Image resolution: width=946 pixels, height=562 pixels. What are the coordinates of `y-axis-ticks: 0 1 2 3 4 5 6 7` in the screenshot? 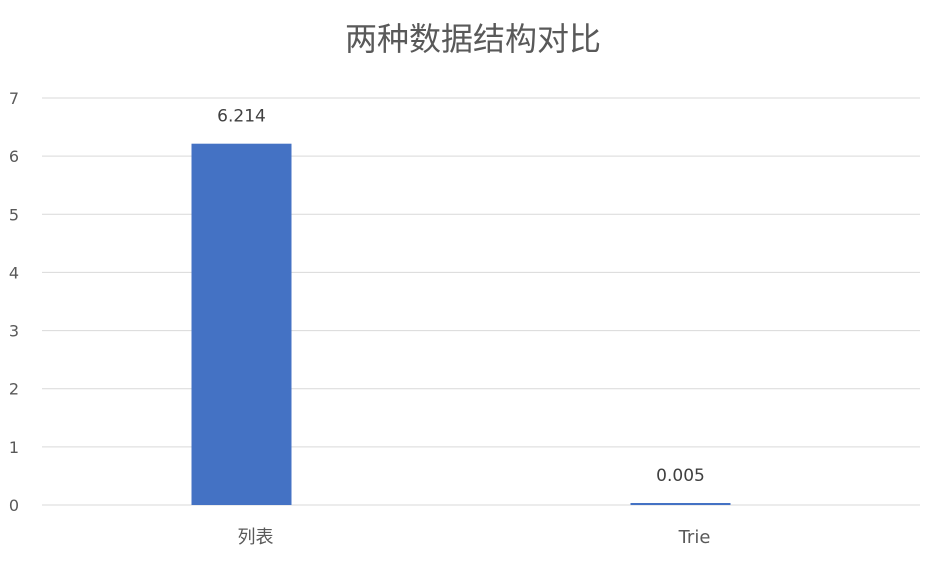 It's located at (14, 302).